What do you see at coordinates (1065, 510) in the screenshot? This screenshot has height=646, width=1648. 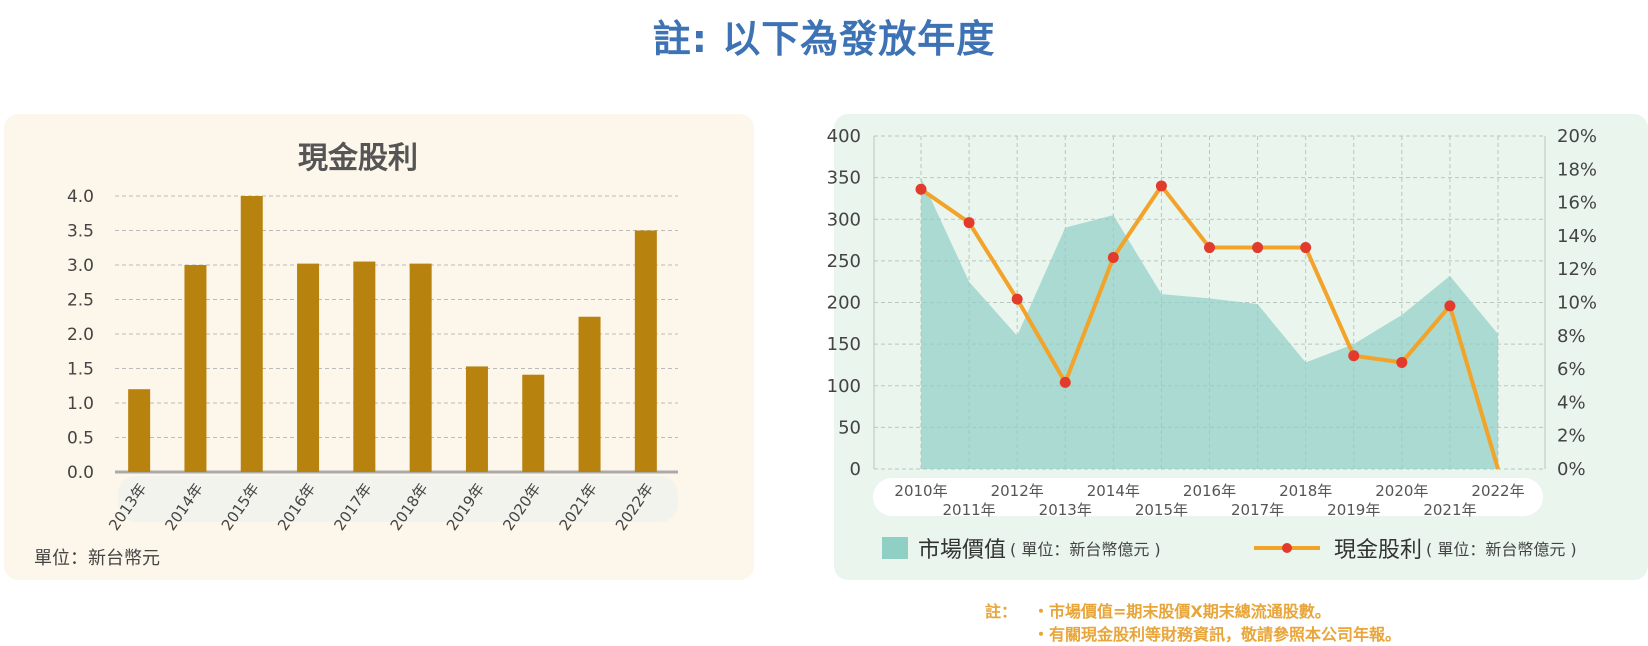 I see `x-tick-label: 2013年` at bounding box center [1065, 510].